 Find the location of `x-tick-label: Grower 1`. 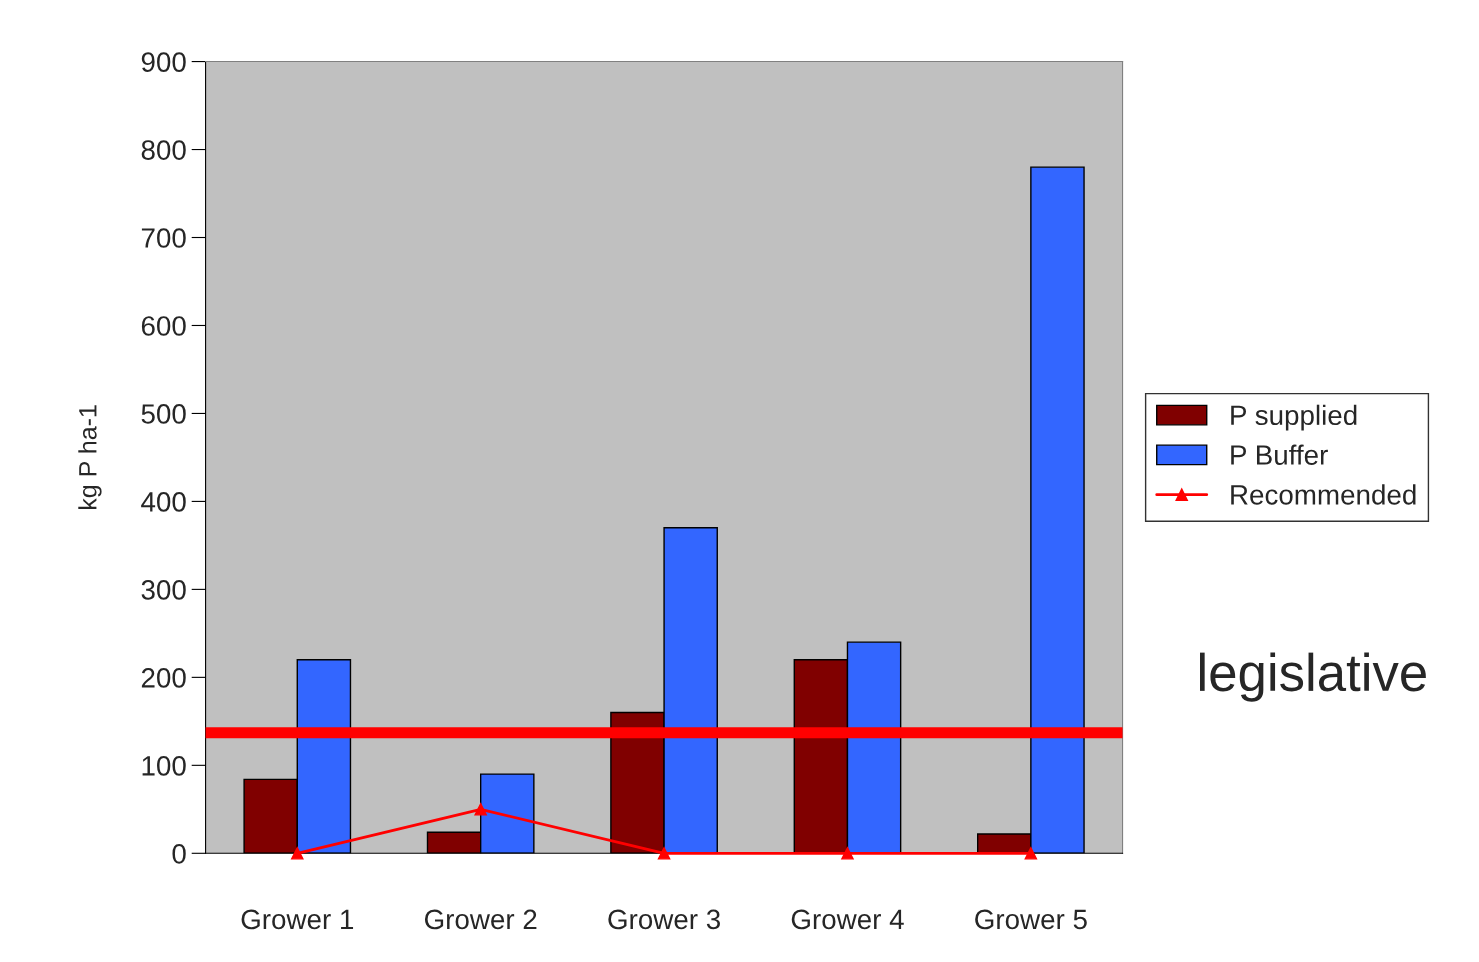

x-tick-label: Grower 1 is located at coordinates (297, 919).